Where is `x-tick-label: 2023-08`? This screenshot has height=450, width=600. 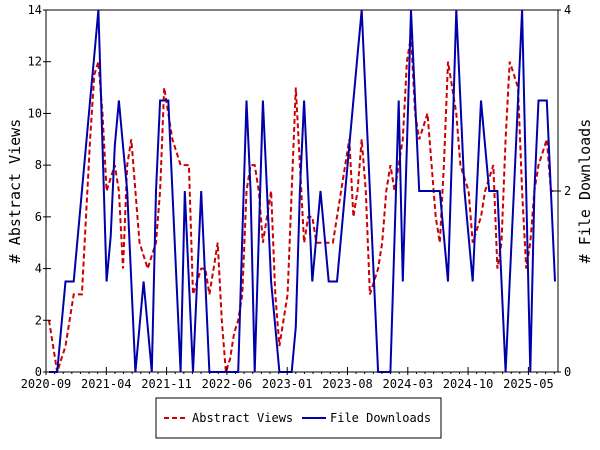 x-tick-label: 2023-08 is located at coordinates (347, 384).